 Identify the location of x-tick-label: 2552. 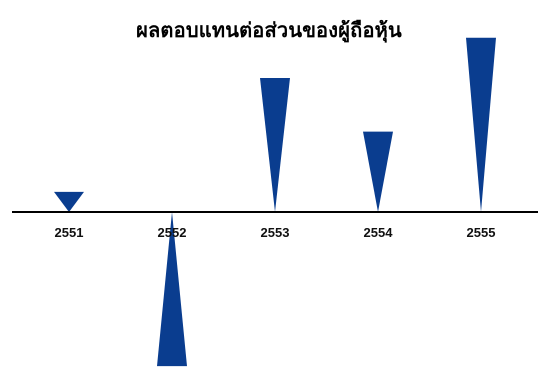
(172, 232).